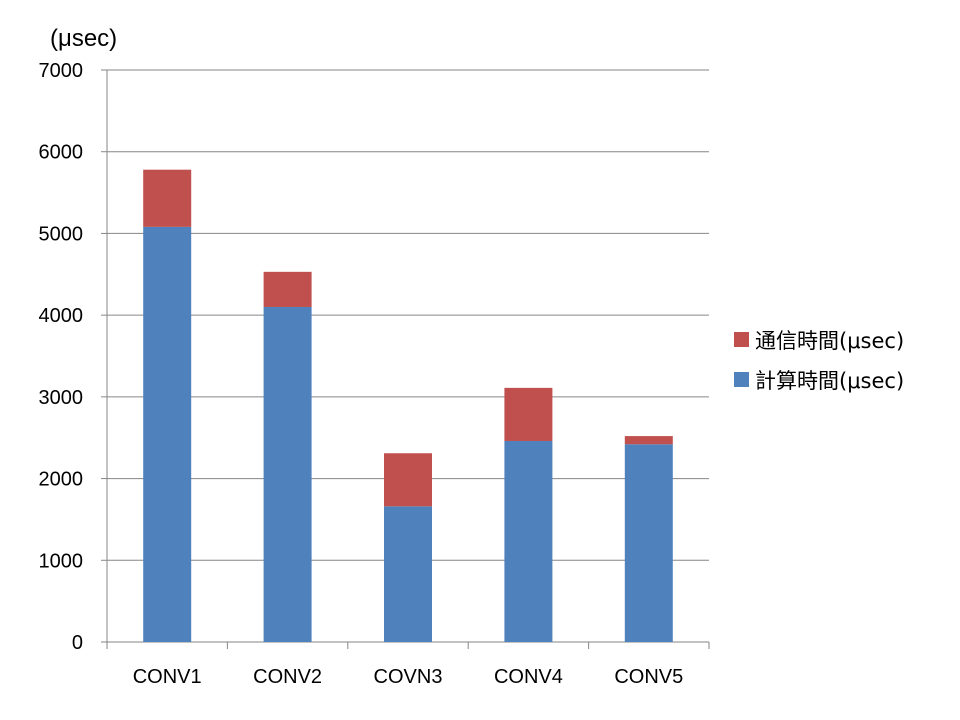 Image resolution: width=960 pixels, height=720 pixels. Describe the element at coordinates (167, 434) in the screenshot. I see `bar-segment-series-0-conv1` at that location.